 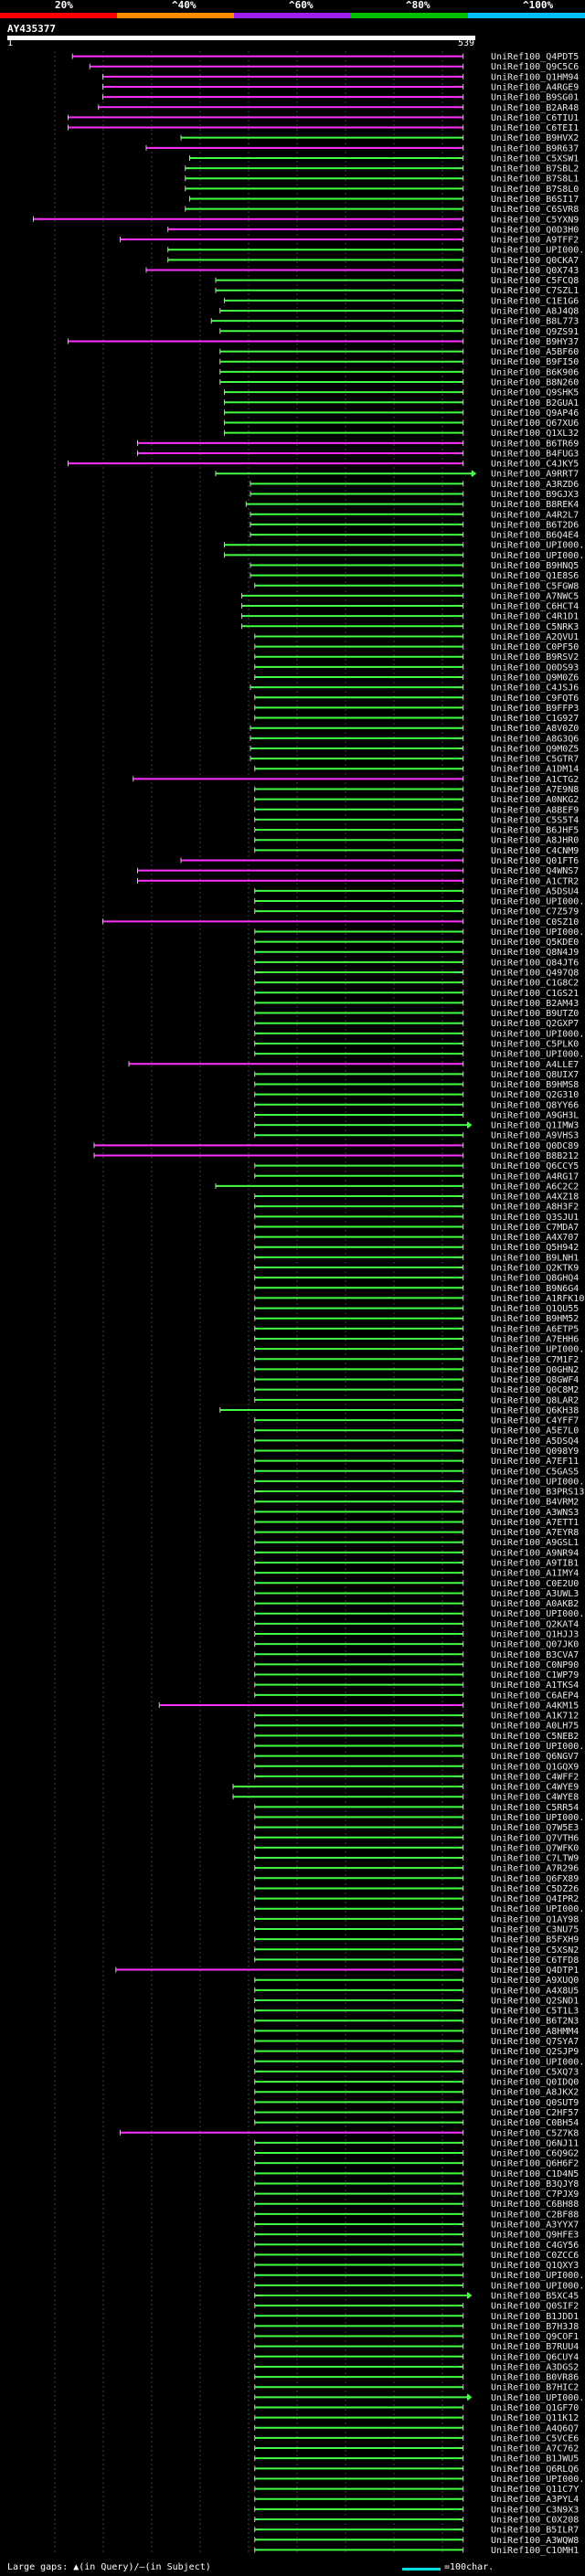 What do you see at coordinates (535, 403) in the screenshot?
I see `hit-label: UniRef100_B2GUA1` at bounding box center [535, 403].